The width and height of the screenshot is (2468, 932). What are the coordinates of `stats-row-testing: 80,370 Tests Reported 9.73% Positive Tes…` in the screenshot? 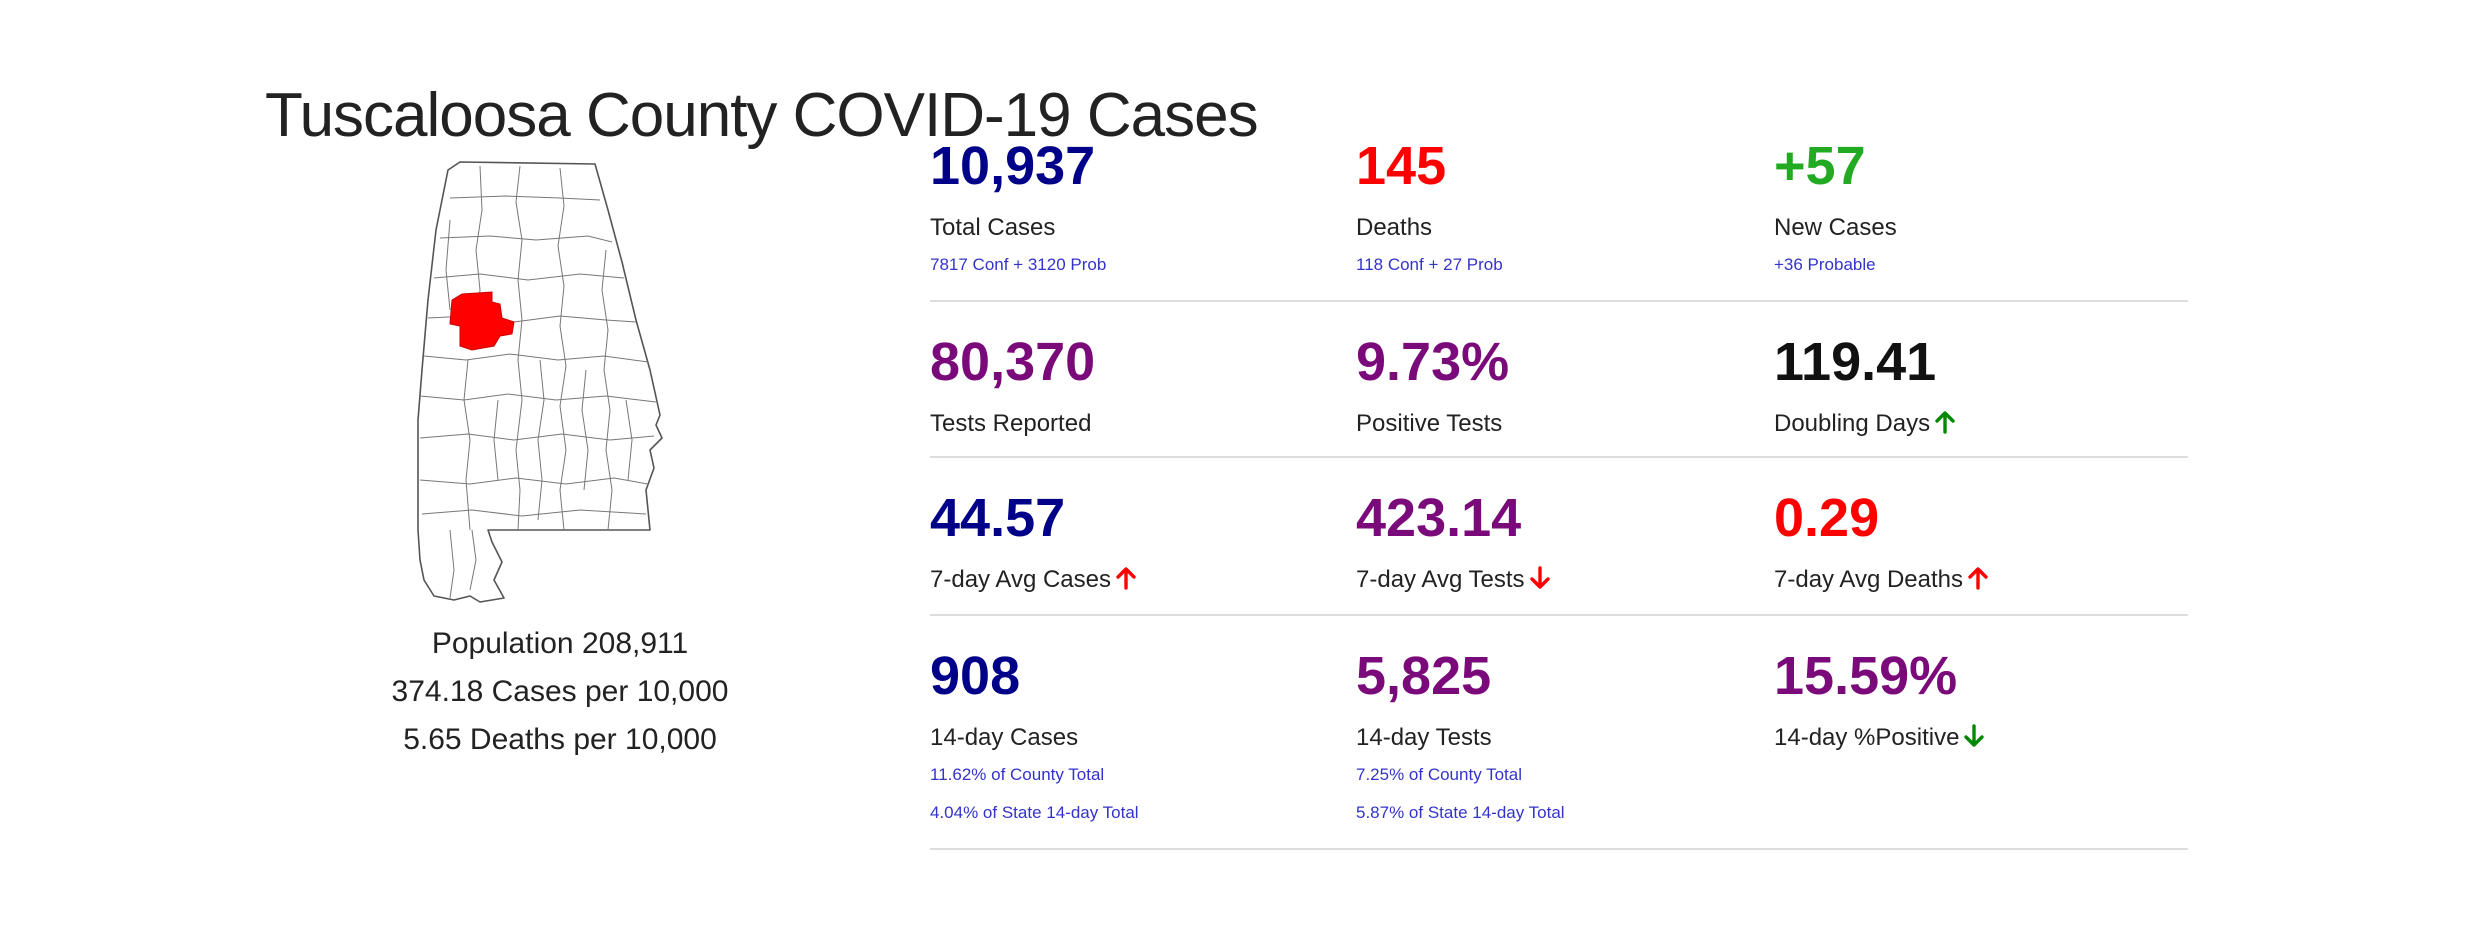 It's located at (1559, 380).